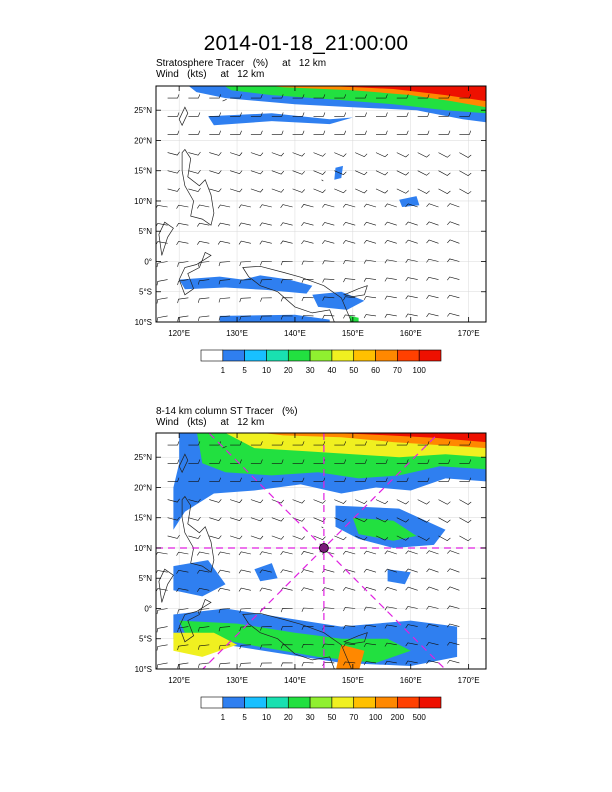  Describe the element at coordinates (224, 100) in the screenshot. I see `top-coastline` at that location.